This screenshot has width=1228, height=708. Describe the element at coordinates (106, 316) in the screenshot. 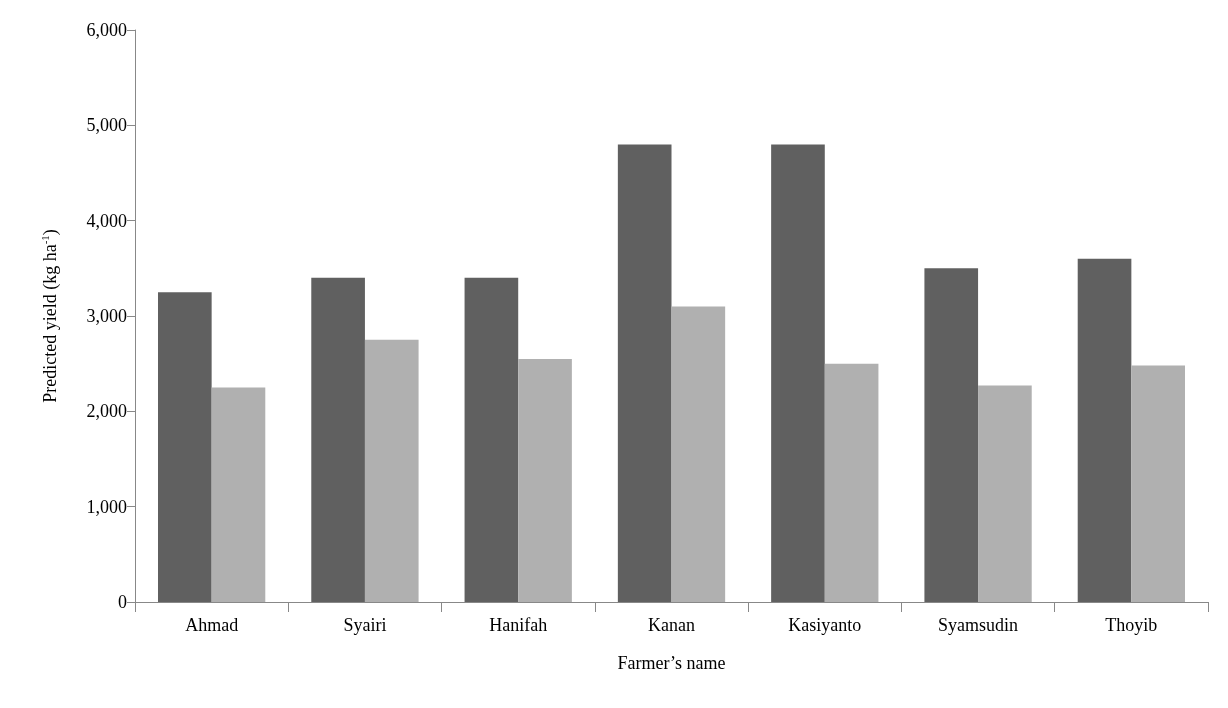

I see `y-tick-label: 3,000` at that location.